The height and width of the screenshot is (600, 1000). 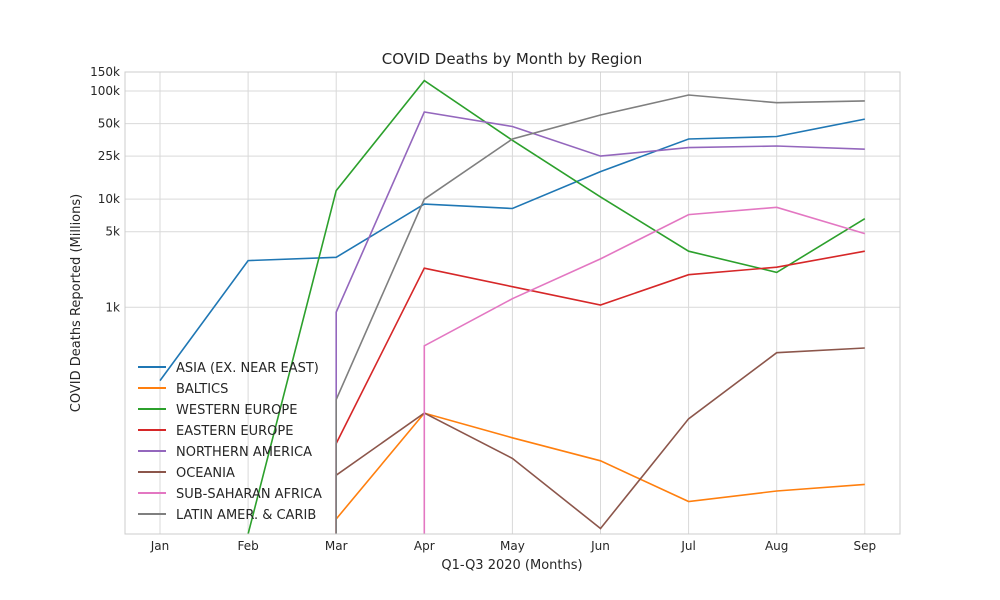 What do you see at coordinates (600, 546) in the screenshot?
I see `x-tick-label: Jun` at bounding box center [600, 546].